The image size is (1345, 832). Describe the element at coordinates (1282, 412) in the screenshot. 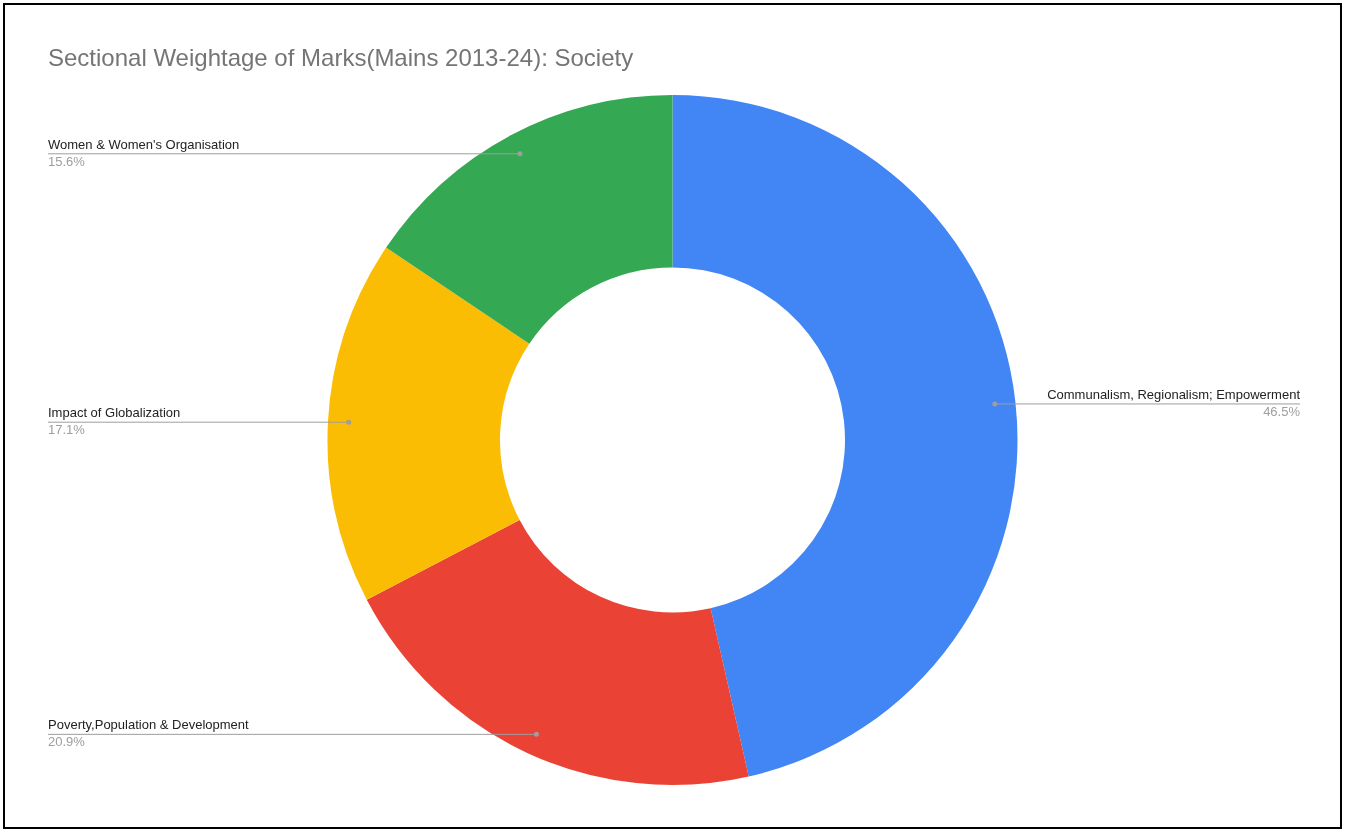

I see `data-label: 46.5%` at that location.